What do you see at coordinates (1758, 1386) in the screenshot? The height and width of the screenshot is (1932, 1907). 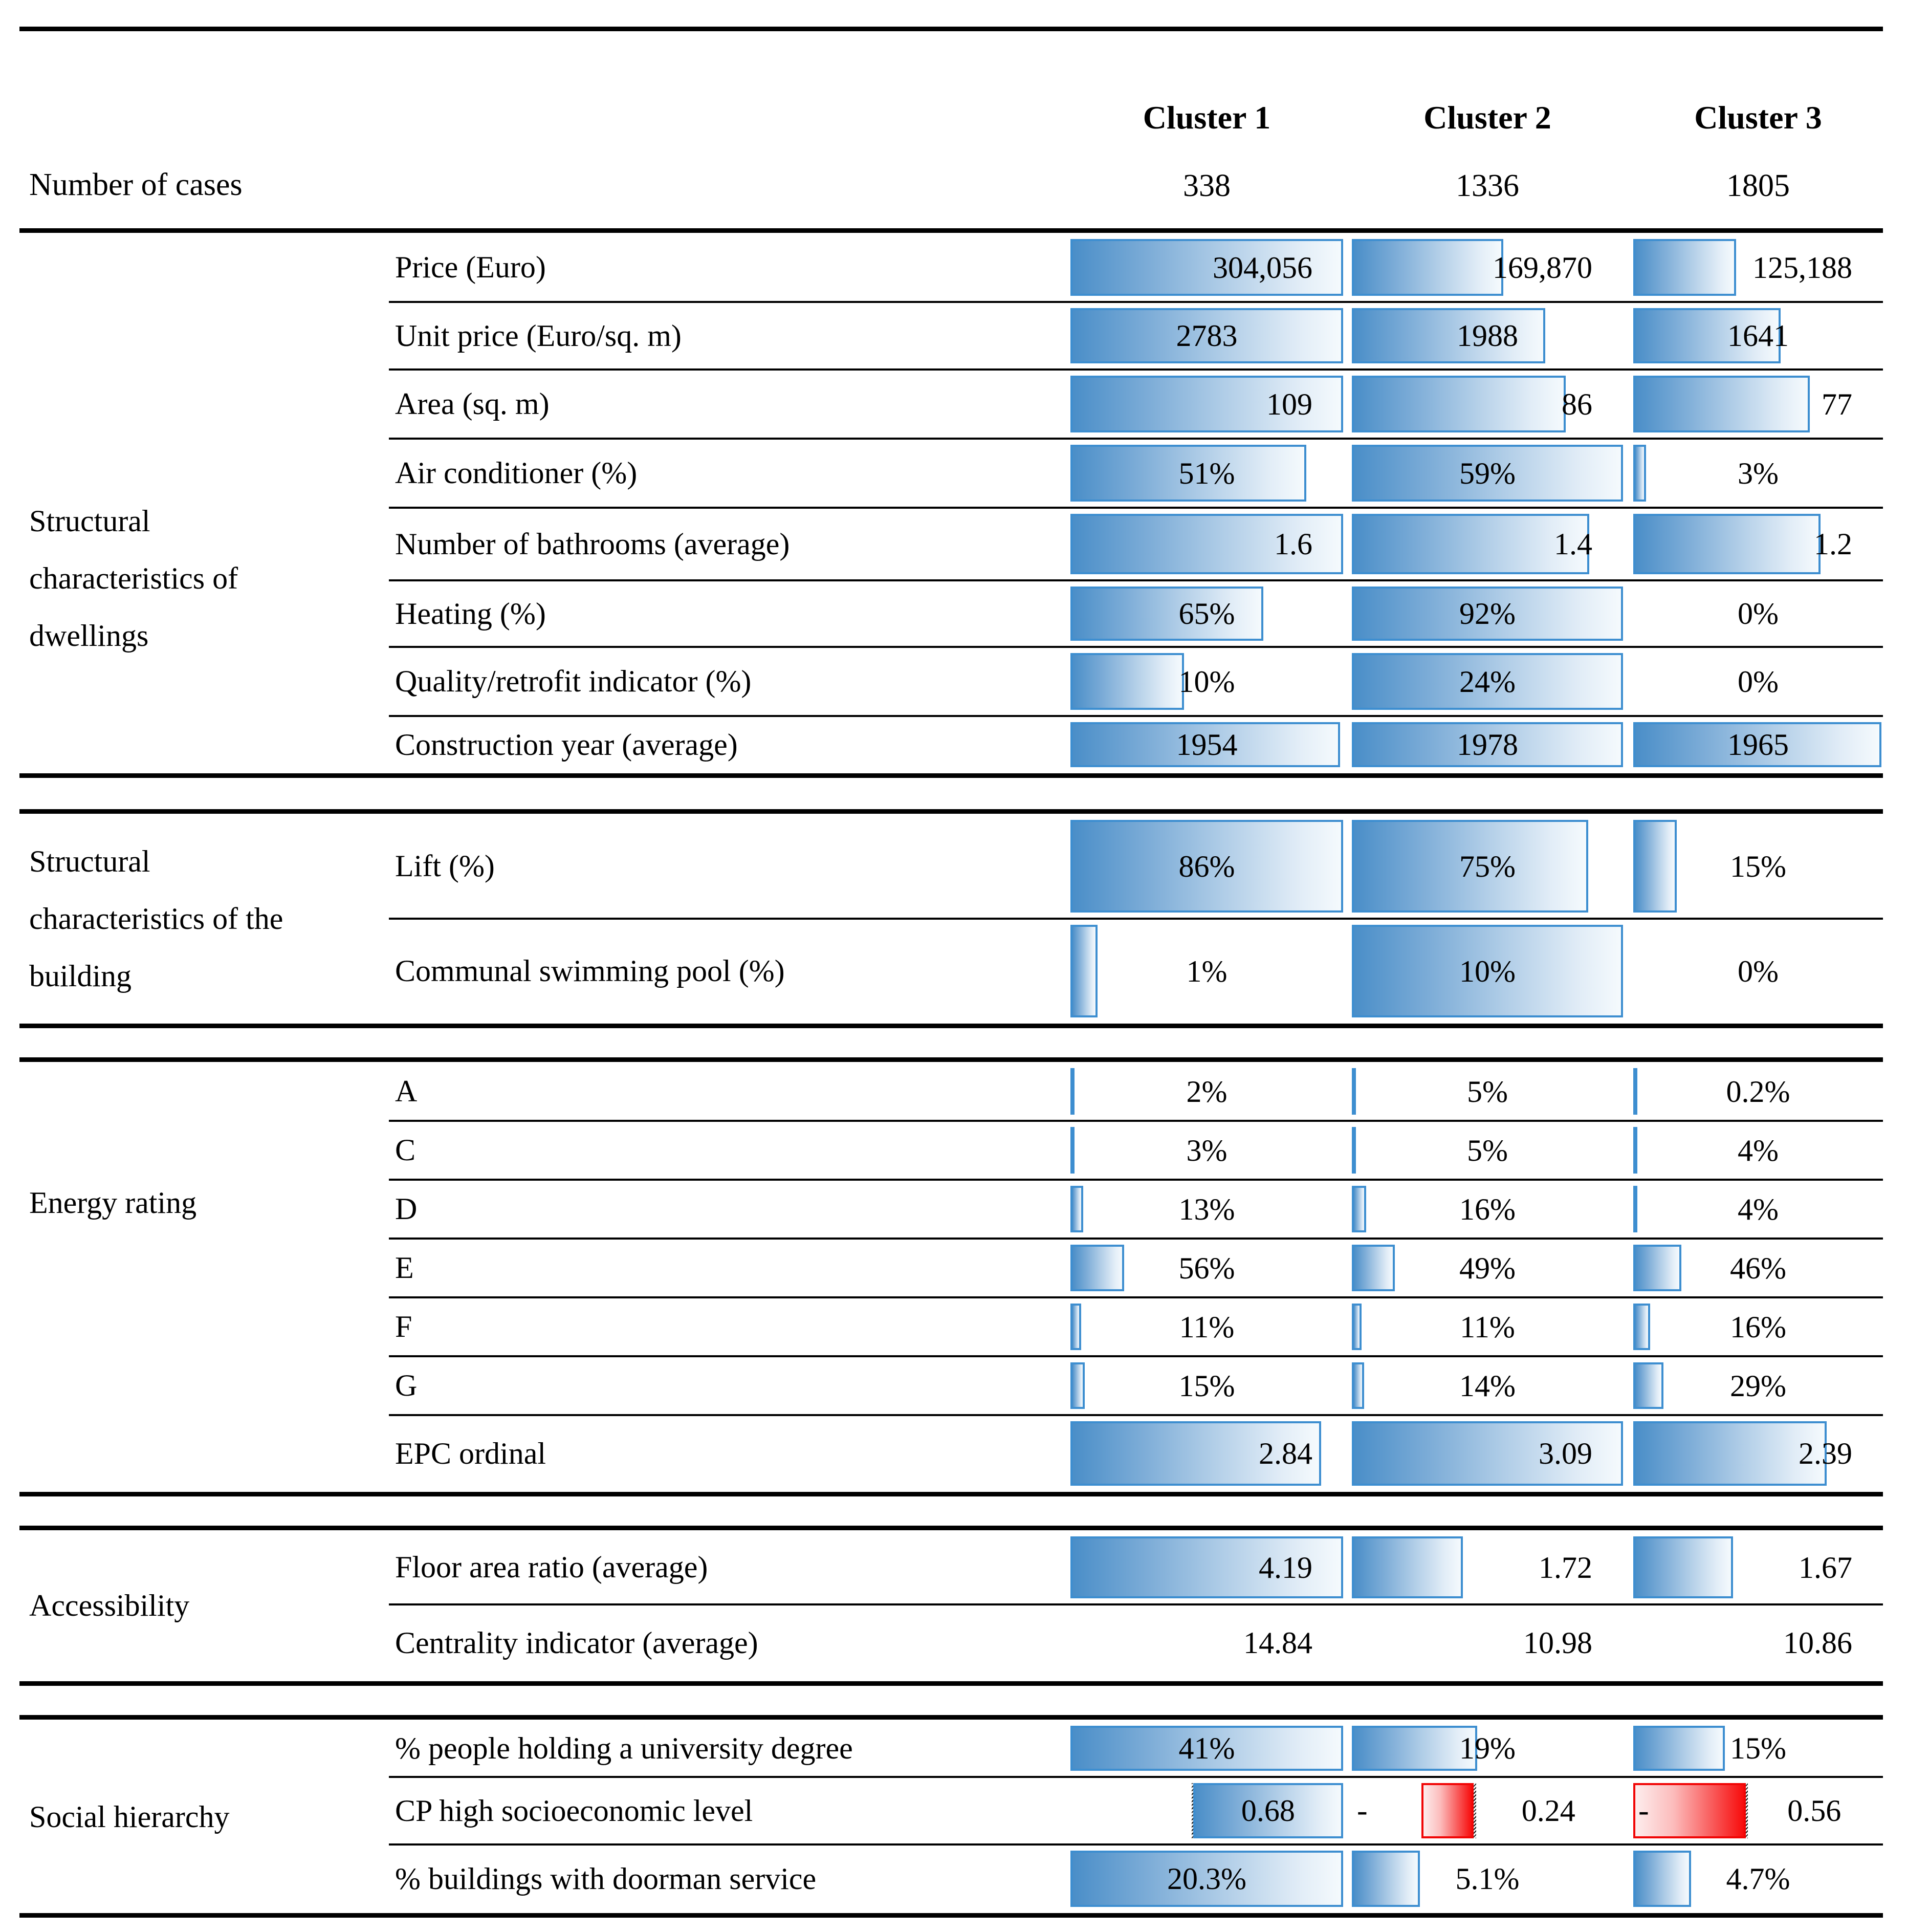 I see `cell-value: 29%` at bounding box center [1758, 1386].